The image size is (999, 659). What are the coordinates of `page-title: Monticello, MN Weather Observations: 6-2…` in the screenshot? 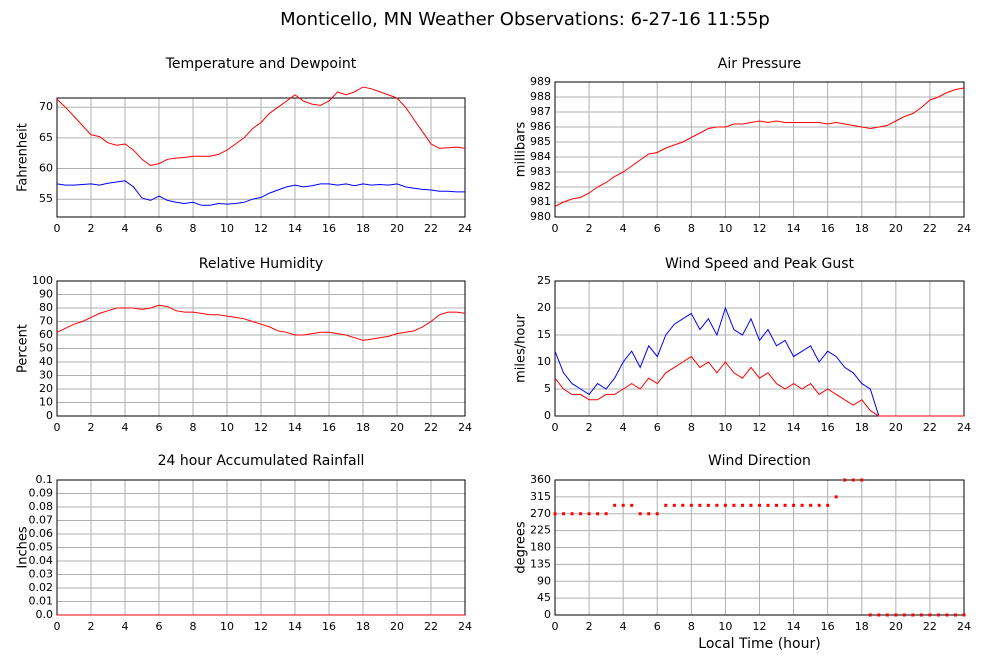 It's located at (525, 19).